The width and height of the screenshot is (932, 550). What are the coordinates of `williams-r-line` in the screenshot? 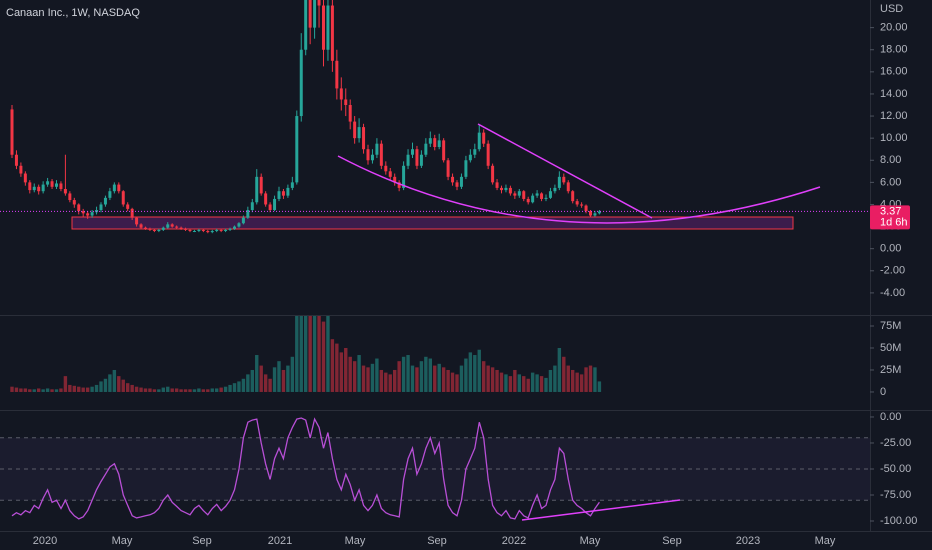 It's located at (305, 468).